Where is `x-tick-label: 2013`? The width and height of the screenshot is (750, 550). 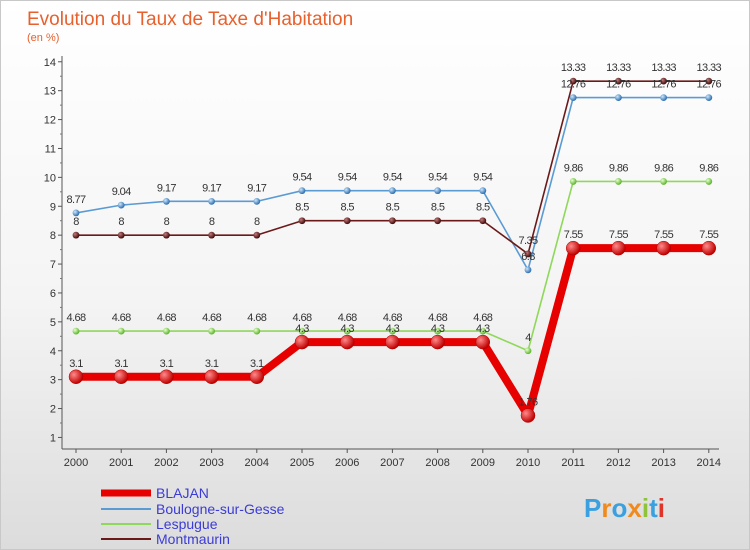 x-tick-label: 2013 is located at coordinates (663, 463).